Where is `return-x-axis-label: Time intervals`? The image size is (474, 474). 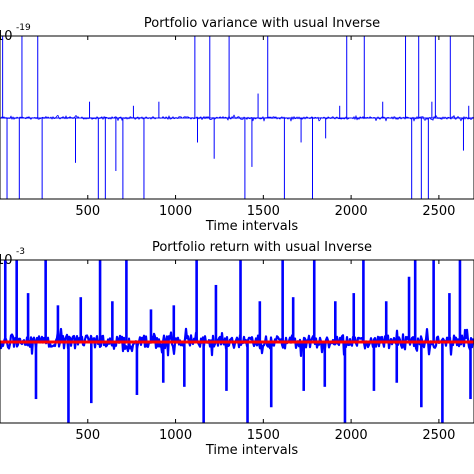 return-x-axis-label: Time intervals is located at coordinates (252, 450).